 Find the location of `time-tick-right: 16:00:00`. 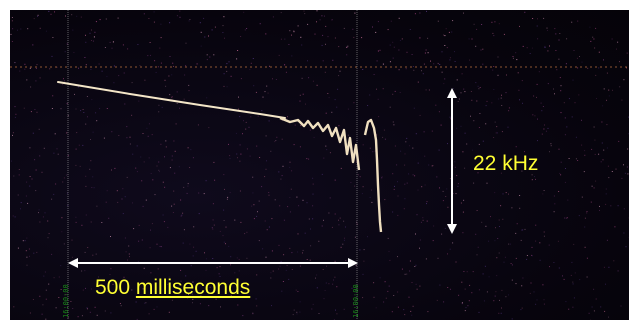

time-tick-right: 16:00:00 is located at coordinates (356, 301).